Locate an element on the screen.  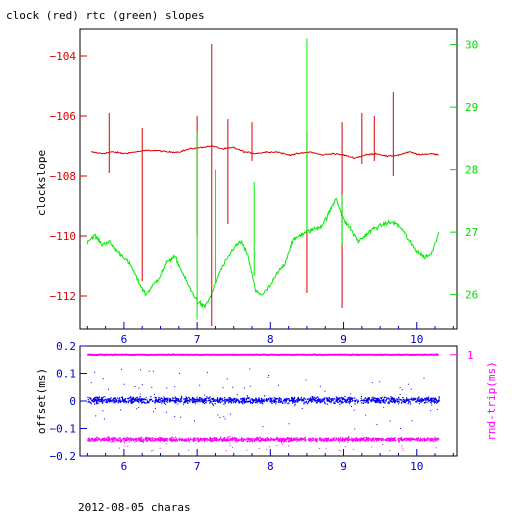
offset-right-axis: 1 is located at coordinates (462, 355).